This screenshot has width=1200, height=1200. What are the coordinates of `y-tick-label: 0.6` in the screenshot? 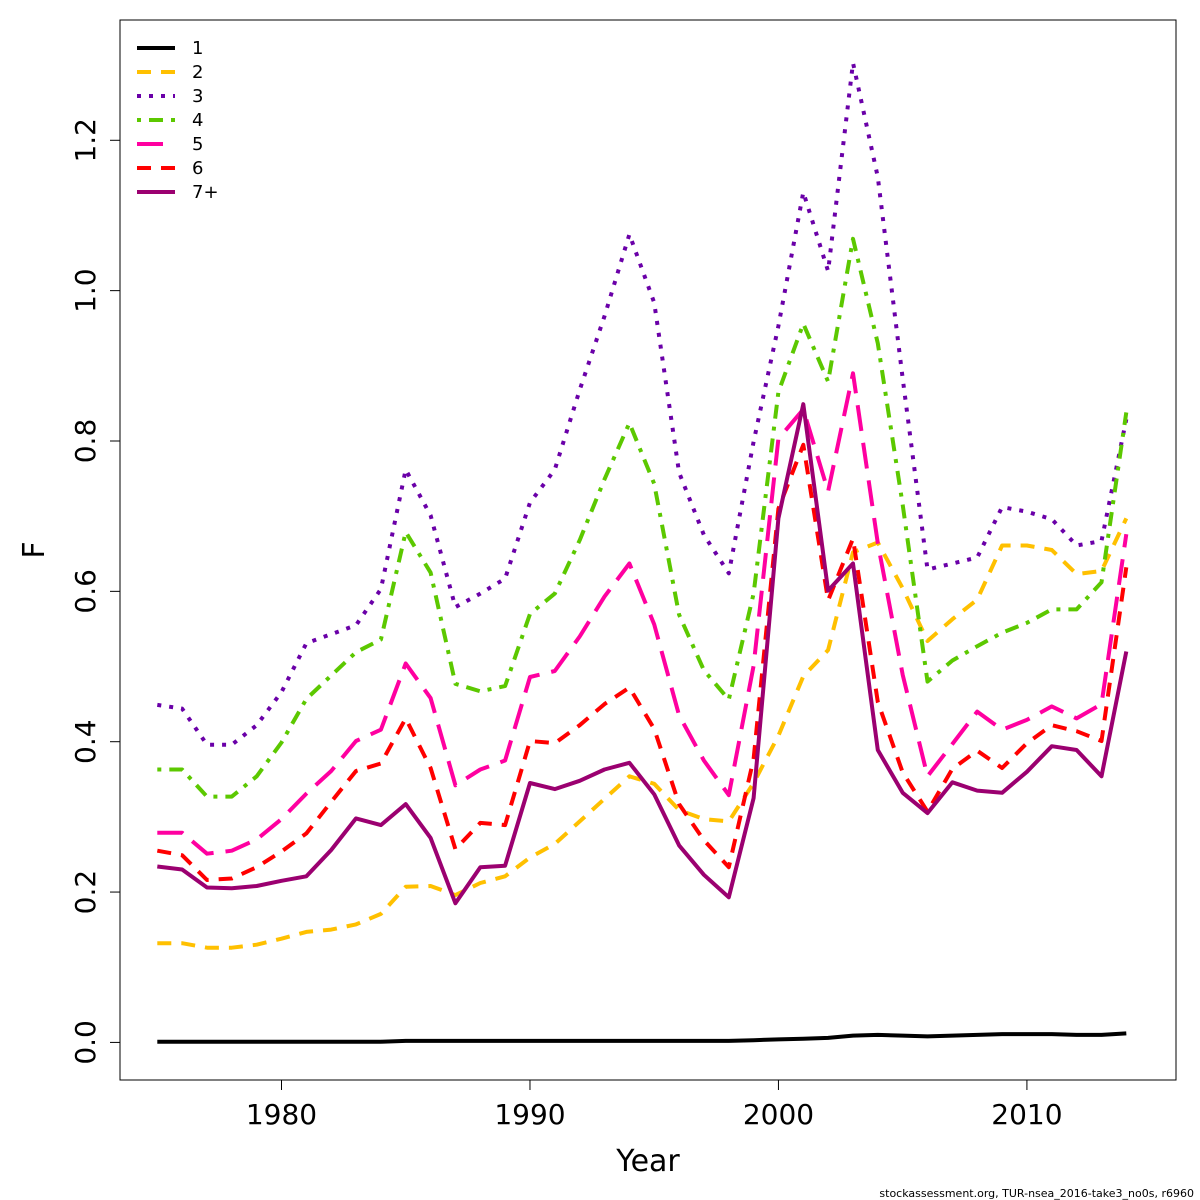 It's located at (85, 591).